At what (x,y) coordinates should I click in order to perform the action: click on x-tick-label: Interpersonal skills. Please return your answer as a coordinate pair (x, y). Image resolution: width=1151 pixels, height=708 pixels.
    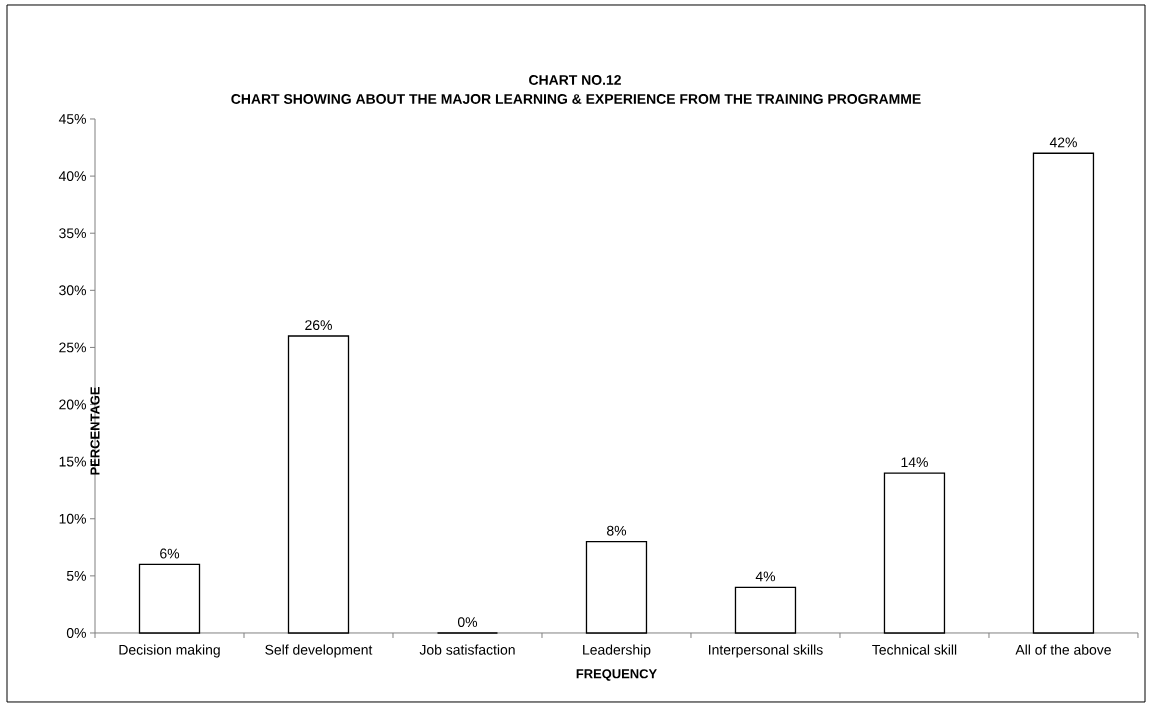
    Looking at the image, I should click on (766, 651).